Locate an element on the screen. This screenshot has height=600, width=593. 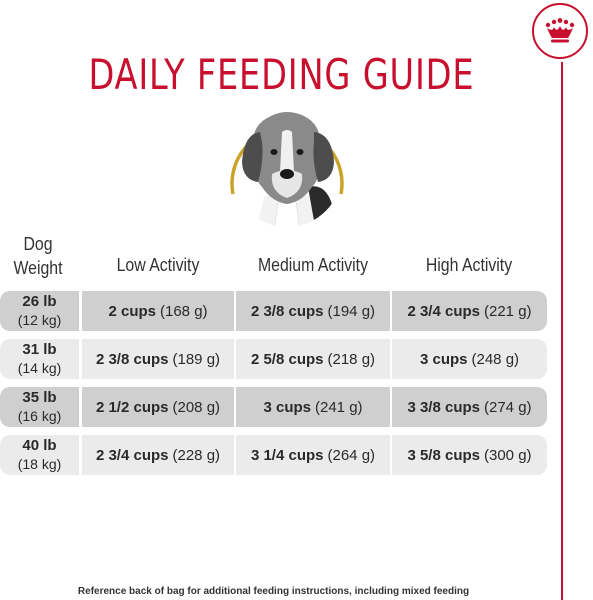
grams-value: (274 g) is located at coordinates (508, 407).